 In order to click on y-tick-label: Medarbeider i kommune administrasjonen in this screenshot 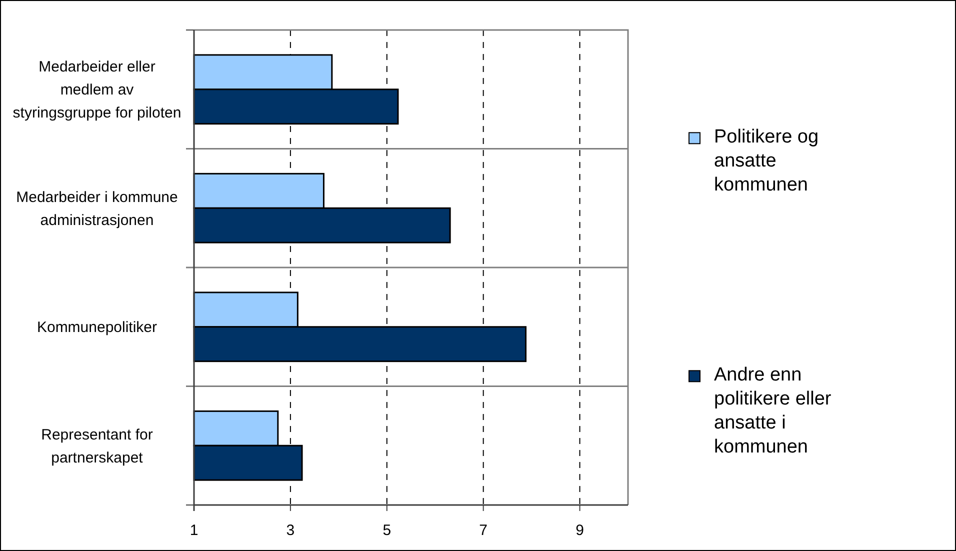, I will do `click(97, 208)`.